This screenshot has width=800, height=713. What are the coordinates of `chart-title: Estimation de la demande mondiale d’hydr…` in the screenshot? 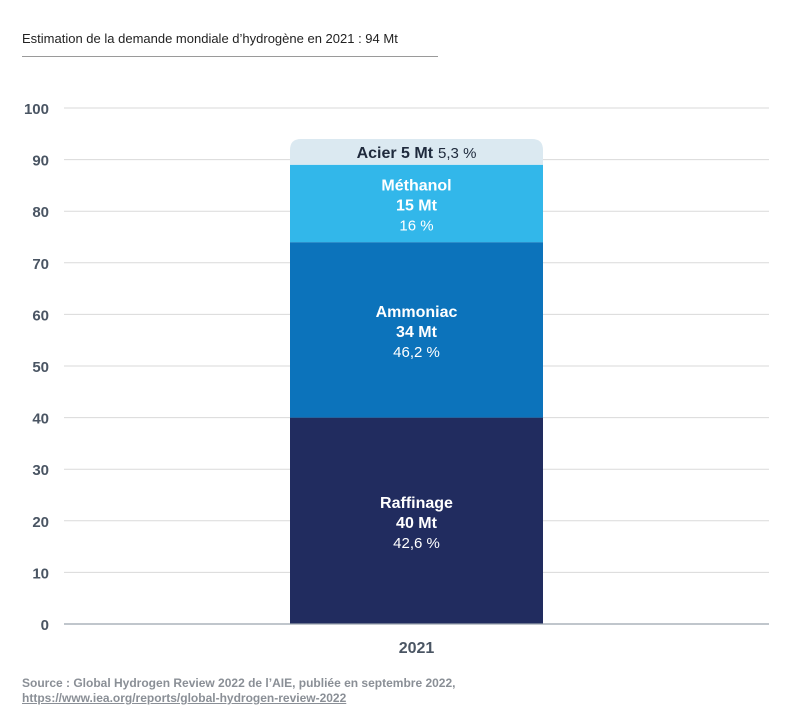 It's located at (210, 38).